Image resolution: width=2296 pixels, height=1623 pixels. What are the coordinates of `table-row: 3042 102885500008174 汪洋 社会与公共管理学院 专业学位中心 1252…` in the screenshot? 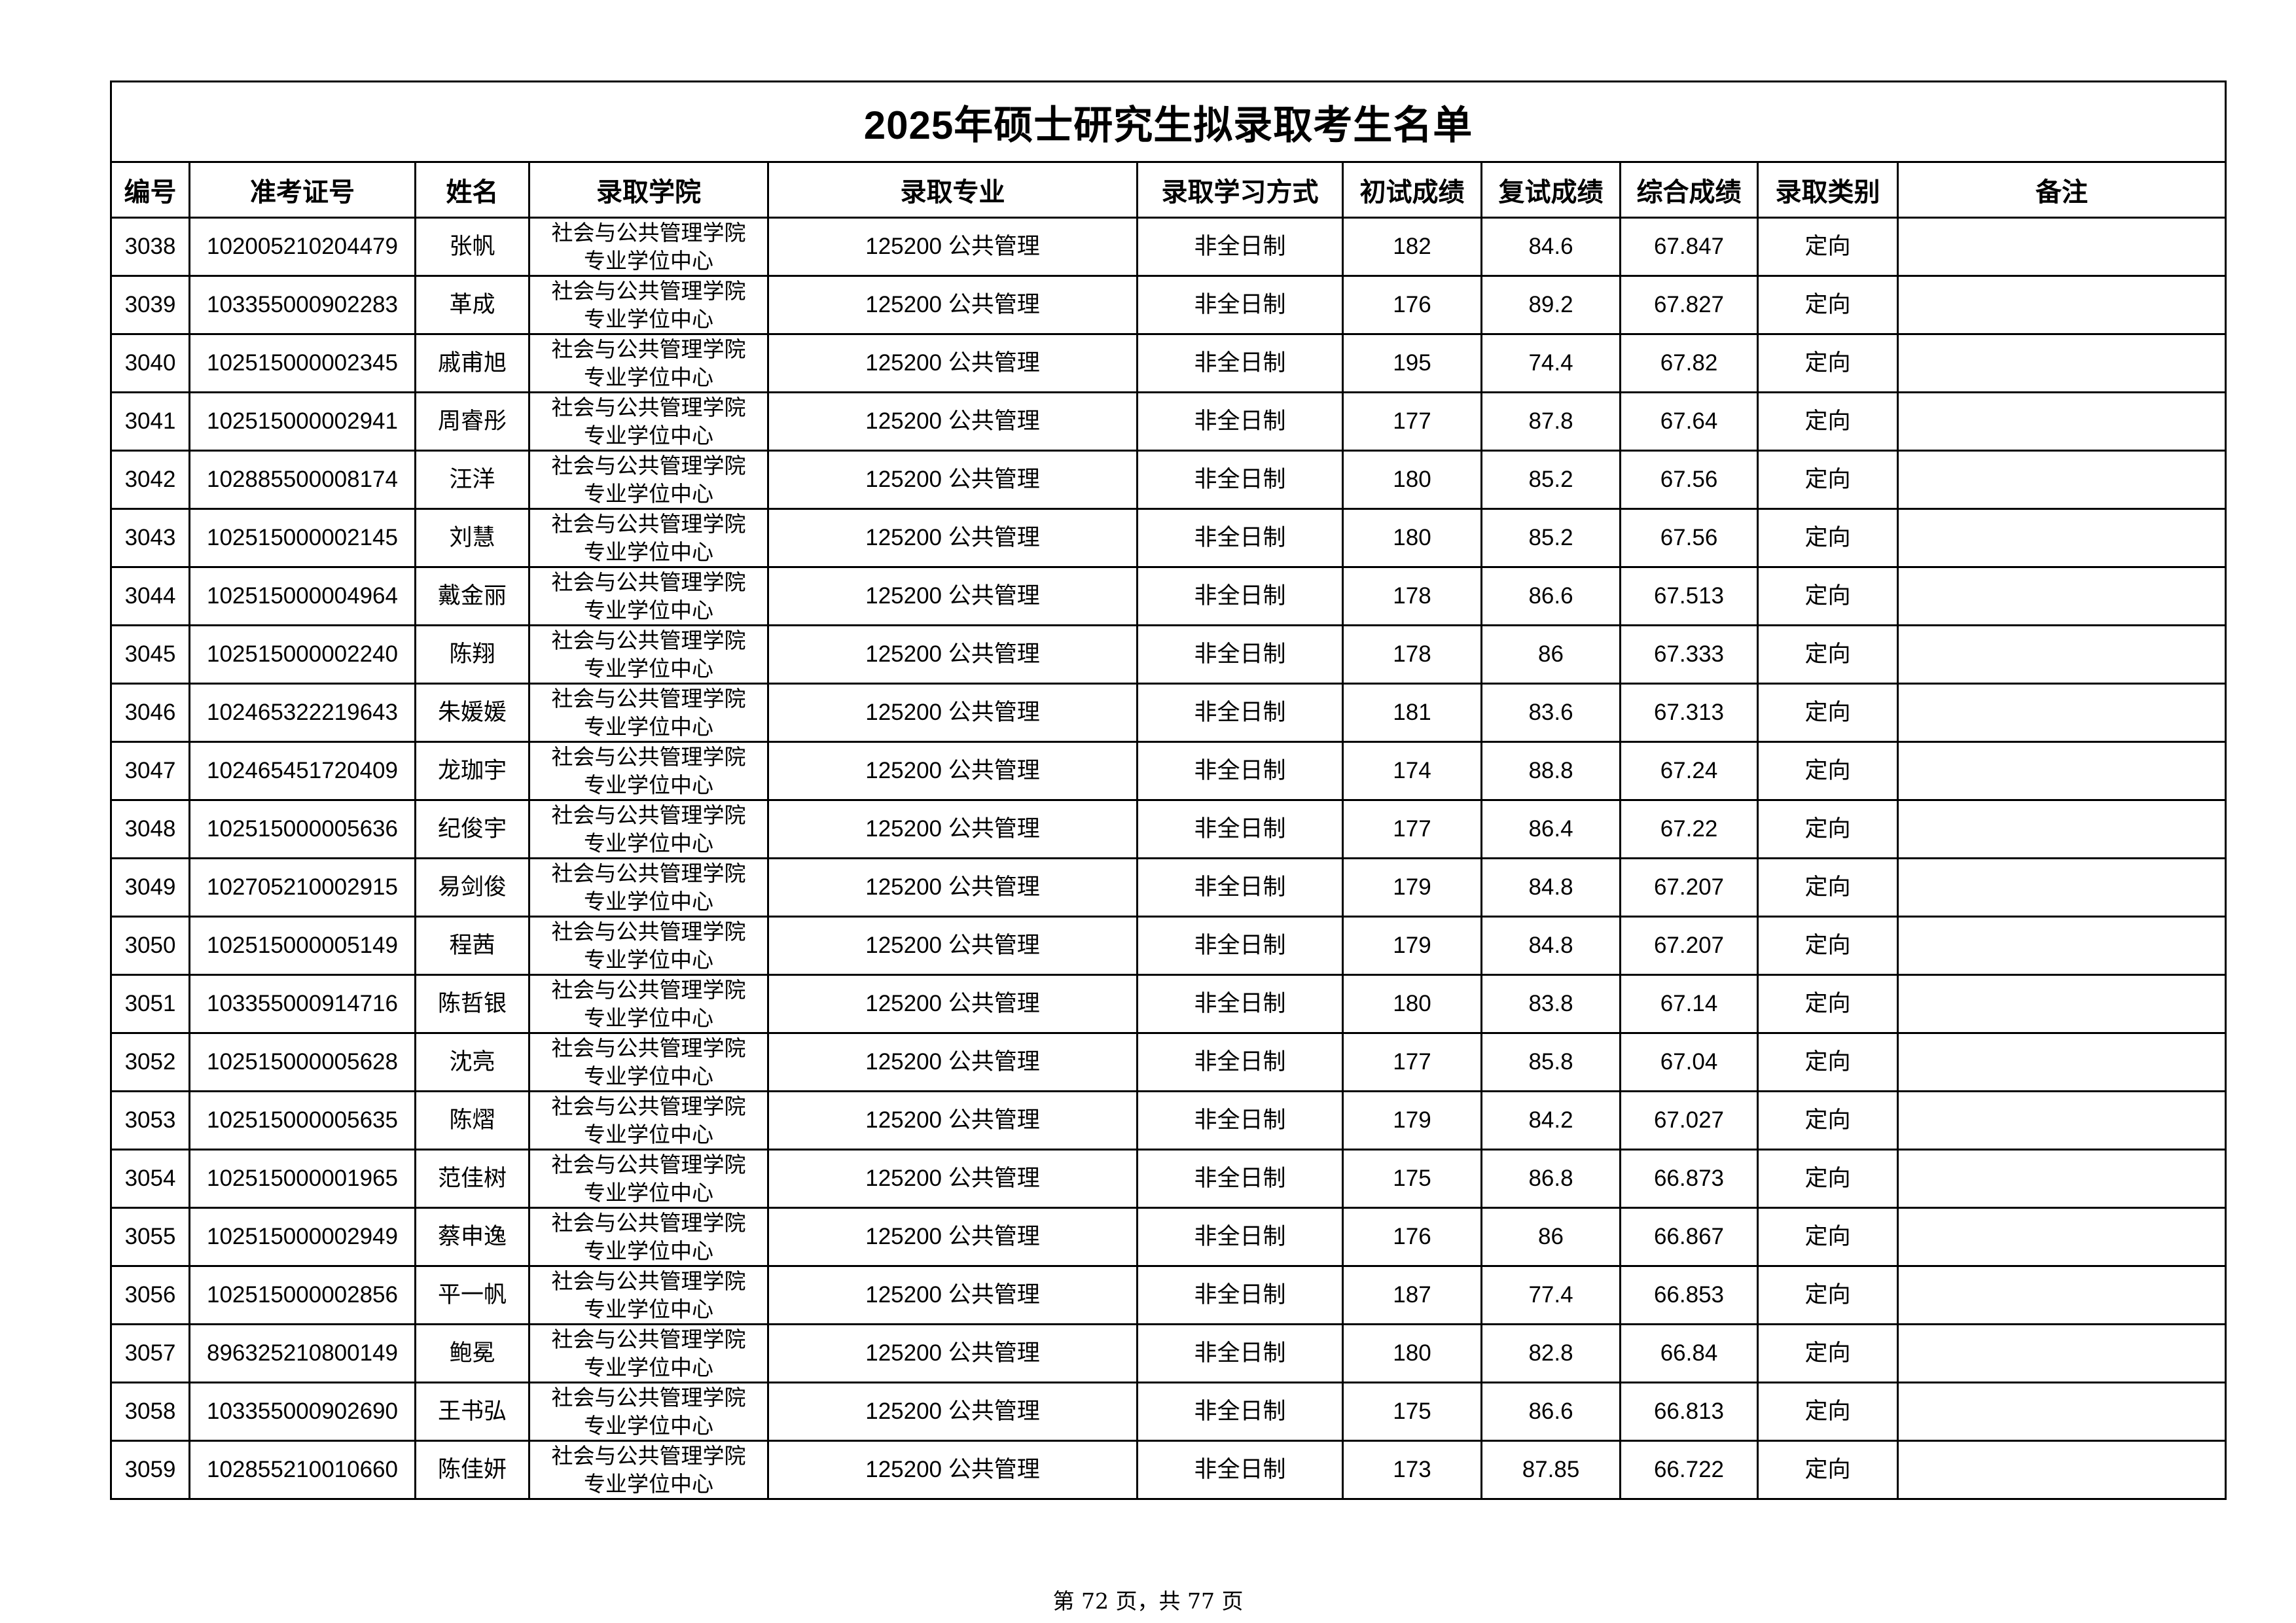 It's located at (1168, 480).